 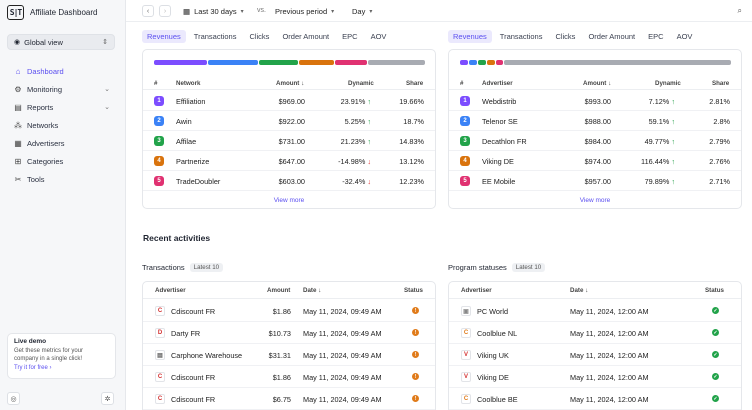 What do you see at coordinates (63, 89) in the screenshot?
I see `sidebar-item-monitoring: ⚙ Monitoring ⌄` at bounding box center [63, 89].